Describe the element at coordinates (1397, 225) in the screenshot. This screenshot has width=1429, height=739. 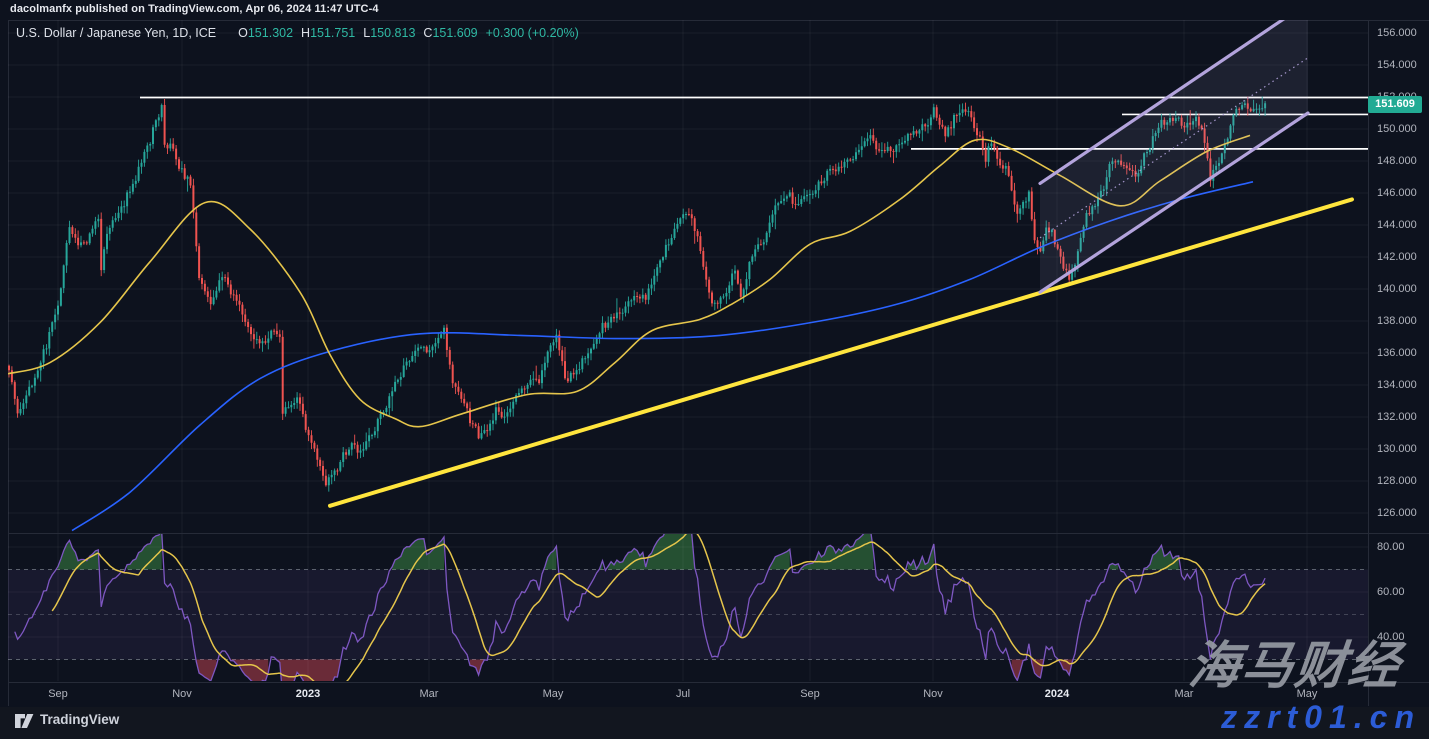
I see `price-tick-label: 144.000` at that location.